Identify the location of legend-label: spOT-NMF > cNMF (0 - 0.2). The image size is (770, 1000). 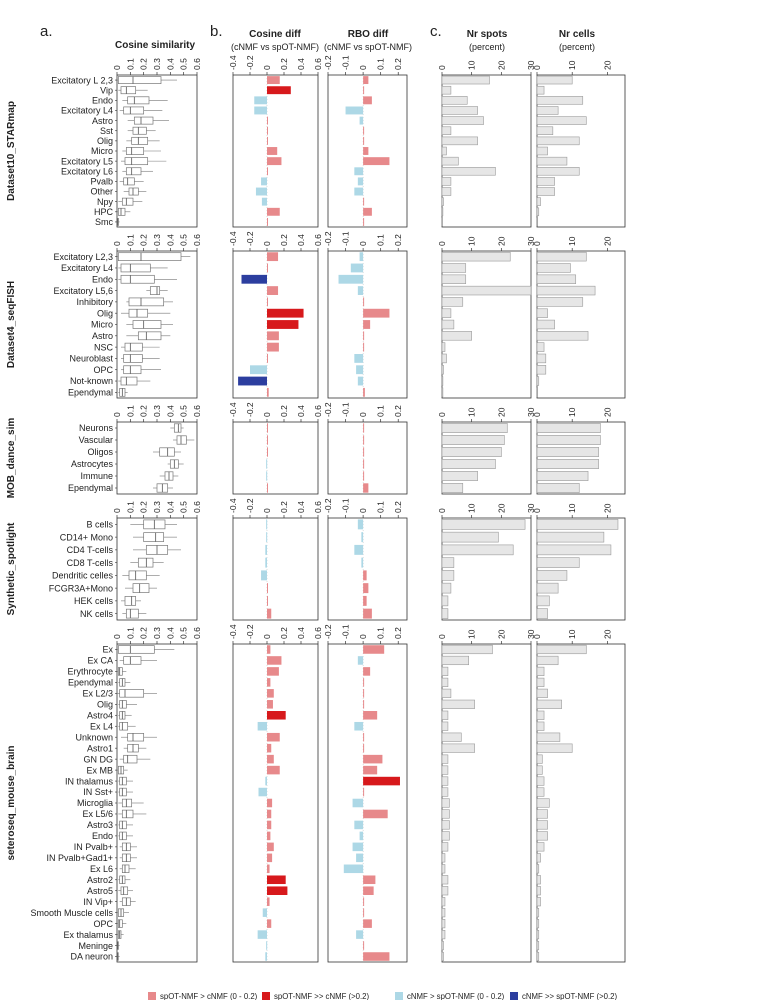
(209, 996).